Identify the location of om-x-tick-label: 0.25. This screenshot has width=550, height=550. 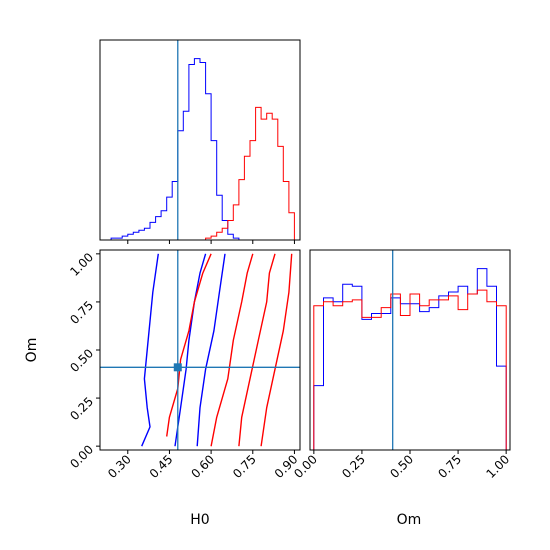
(353, 466).